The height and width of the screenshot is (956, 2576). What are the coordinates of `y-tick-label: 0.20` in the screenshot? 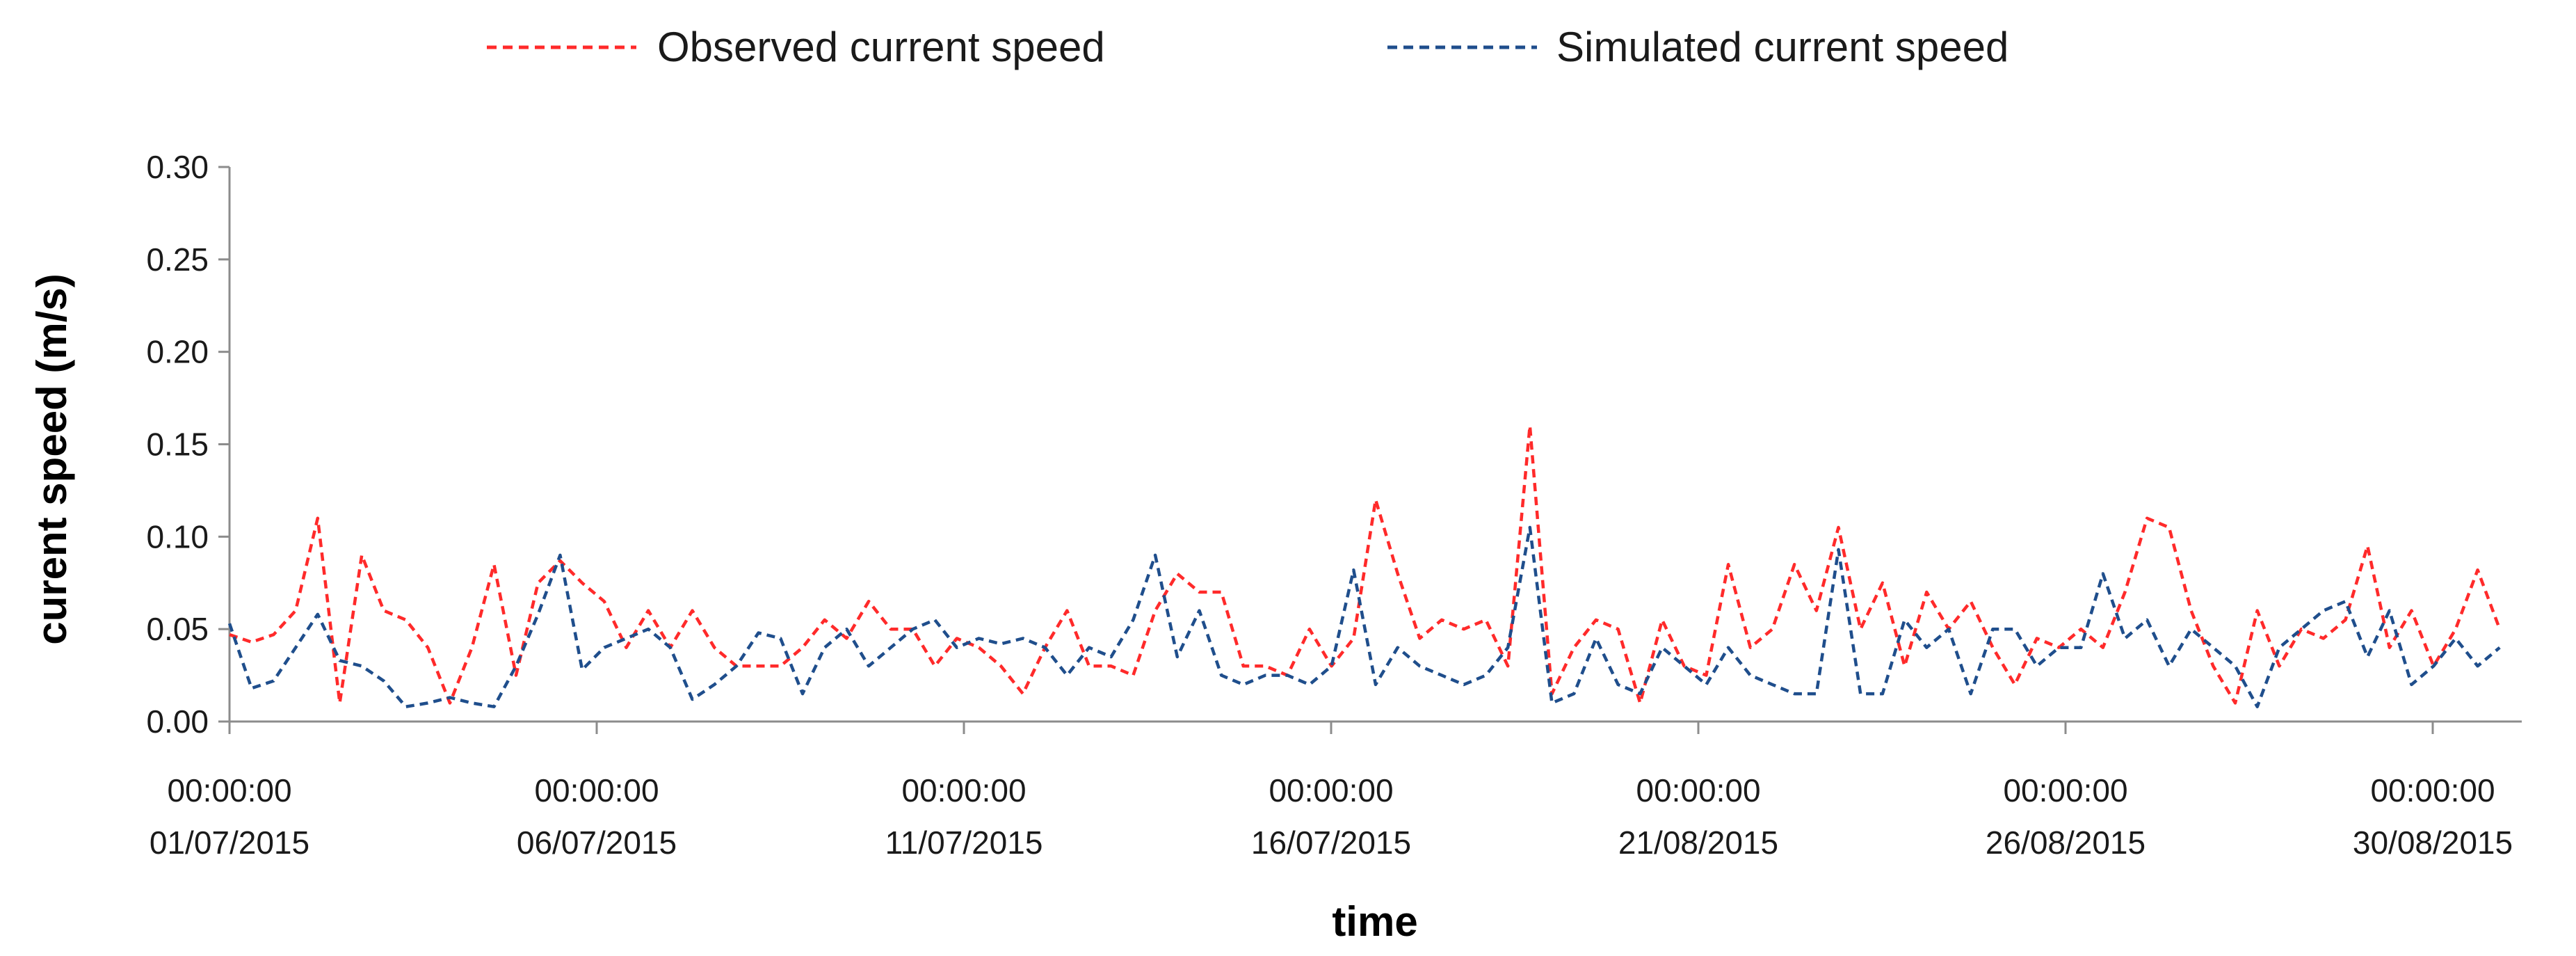 It's located at (177, 352).